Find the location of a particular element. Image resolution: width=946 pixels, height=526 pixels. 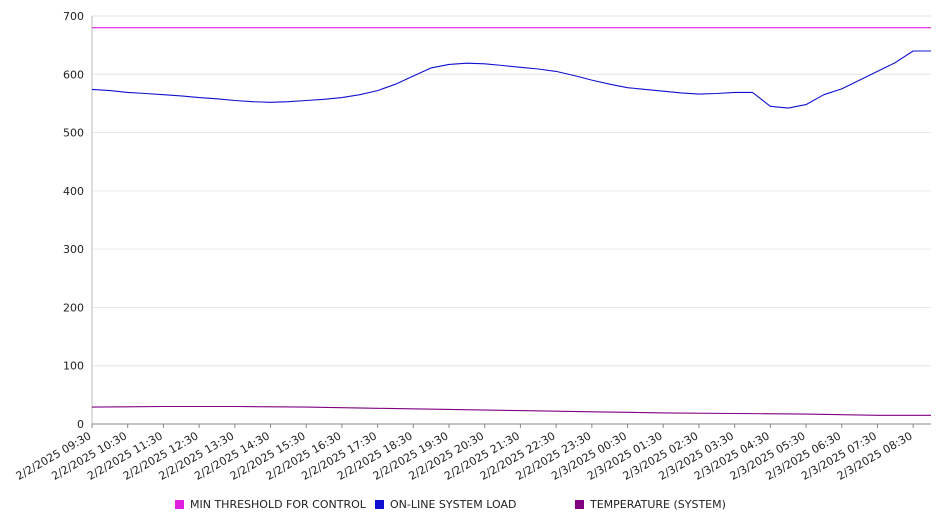

y-tick-label: 600 is located at coordinates (73, 74).